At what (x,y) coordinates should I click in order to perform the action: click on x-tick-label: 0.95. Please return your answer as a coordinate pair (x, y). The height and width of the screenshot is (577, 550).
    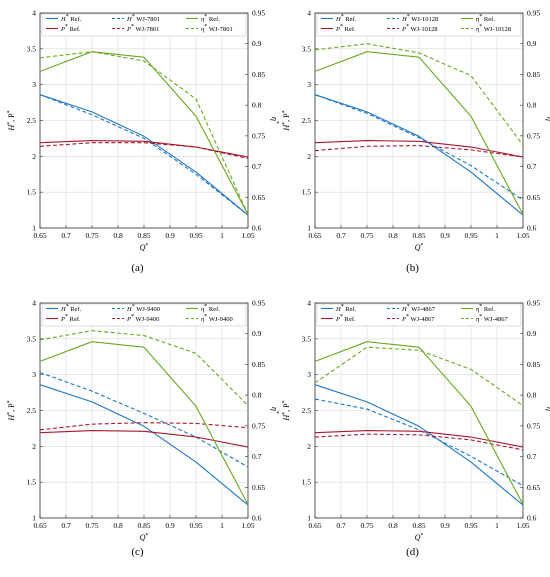
    Looking at the image, I should click on (195, 235).